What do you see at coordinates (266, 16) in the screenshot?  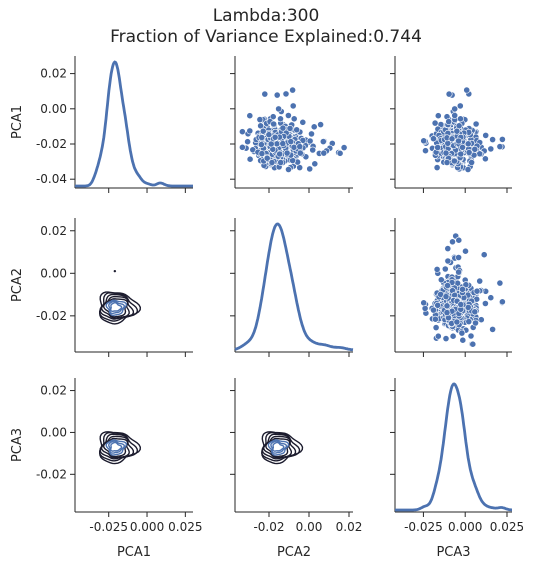 I see `chart-title: Lambda:300` at bounding box center [266, 16].